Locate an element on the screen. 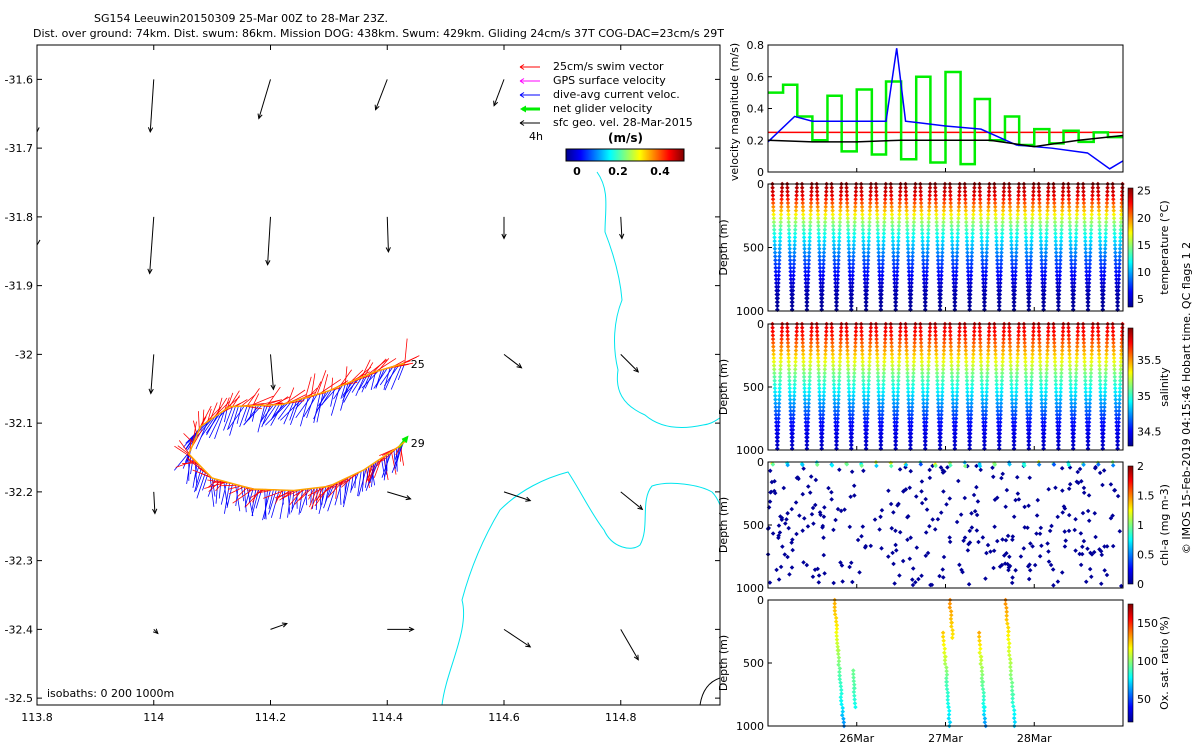 Image resolution: width=1200 pixels, height=750 pixels. map-ytick-label: -31.8 is located at coordinates (19, 217).